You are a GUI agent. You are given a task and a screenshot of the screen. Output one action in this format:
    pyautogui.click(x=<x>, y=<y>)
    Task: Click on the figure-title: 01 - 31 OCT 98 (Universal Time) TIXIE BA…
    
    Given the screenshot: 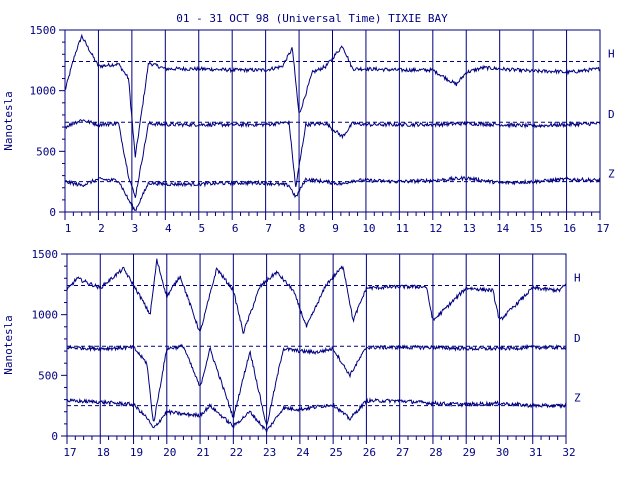 What is the action you would take?
    pyautogui.click(x=312, y=18)
    